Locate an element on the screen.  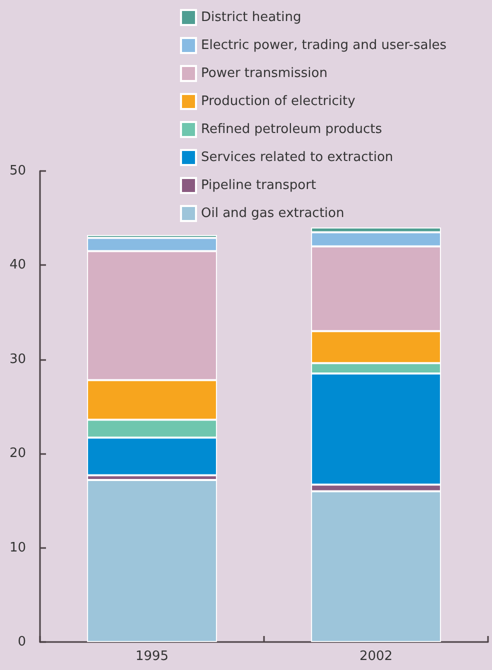
legend-label: Power transmission is located at coordinates (264, 73).